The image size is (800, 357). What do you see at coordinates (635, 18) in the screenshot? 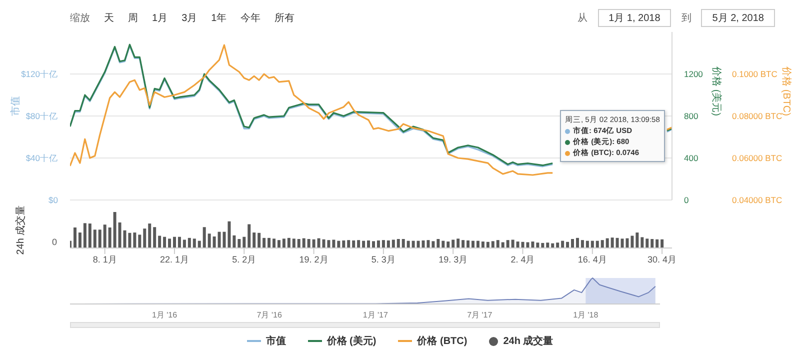
I see `text: 1月 1, 2018` at bounding box center [635, 18].